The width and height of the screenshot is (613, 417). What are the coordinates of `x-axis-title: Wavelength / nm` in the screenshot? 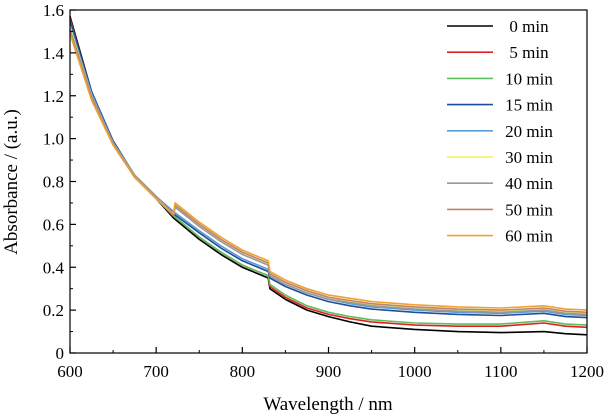 It's located at (328, 404).